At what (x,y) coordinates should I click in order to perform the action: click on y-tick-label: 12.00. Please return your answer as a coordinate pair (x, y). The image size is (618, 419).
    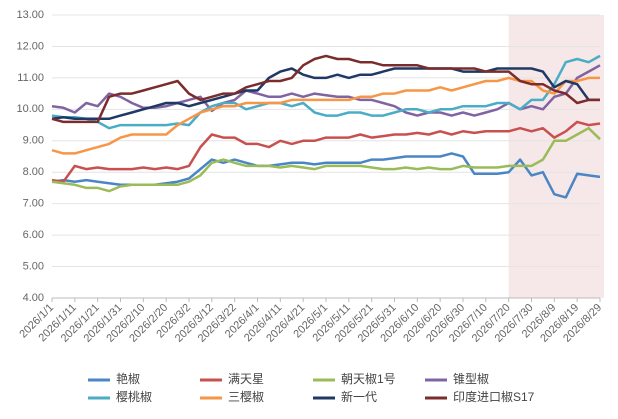
    Looking at the image, I should click on (30, 46).